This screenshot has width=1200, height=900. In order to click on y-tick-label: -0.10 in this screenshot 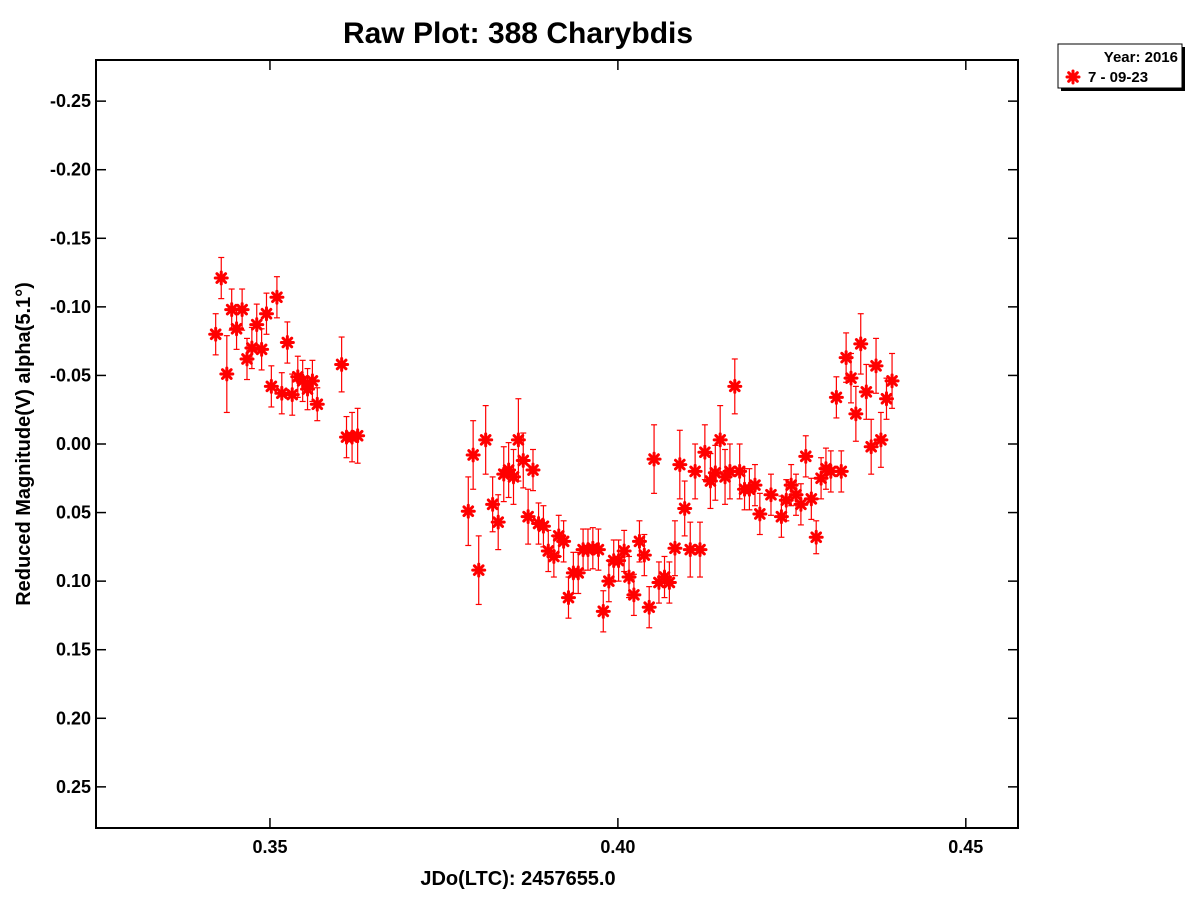, I will do `click(70, 307)`.